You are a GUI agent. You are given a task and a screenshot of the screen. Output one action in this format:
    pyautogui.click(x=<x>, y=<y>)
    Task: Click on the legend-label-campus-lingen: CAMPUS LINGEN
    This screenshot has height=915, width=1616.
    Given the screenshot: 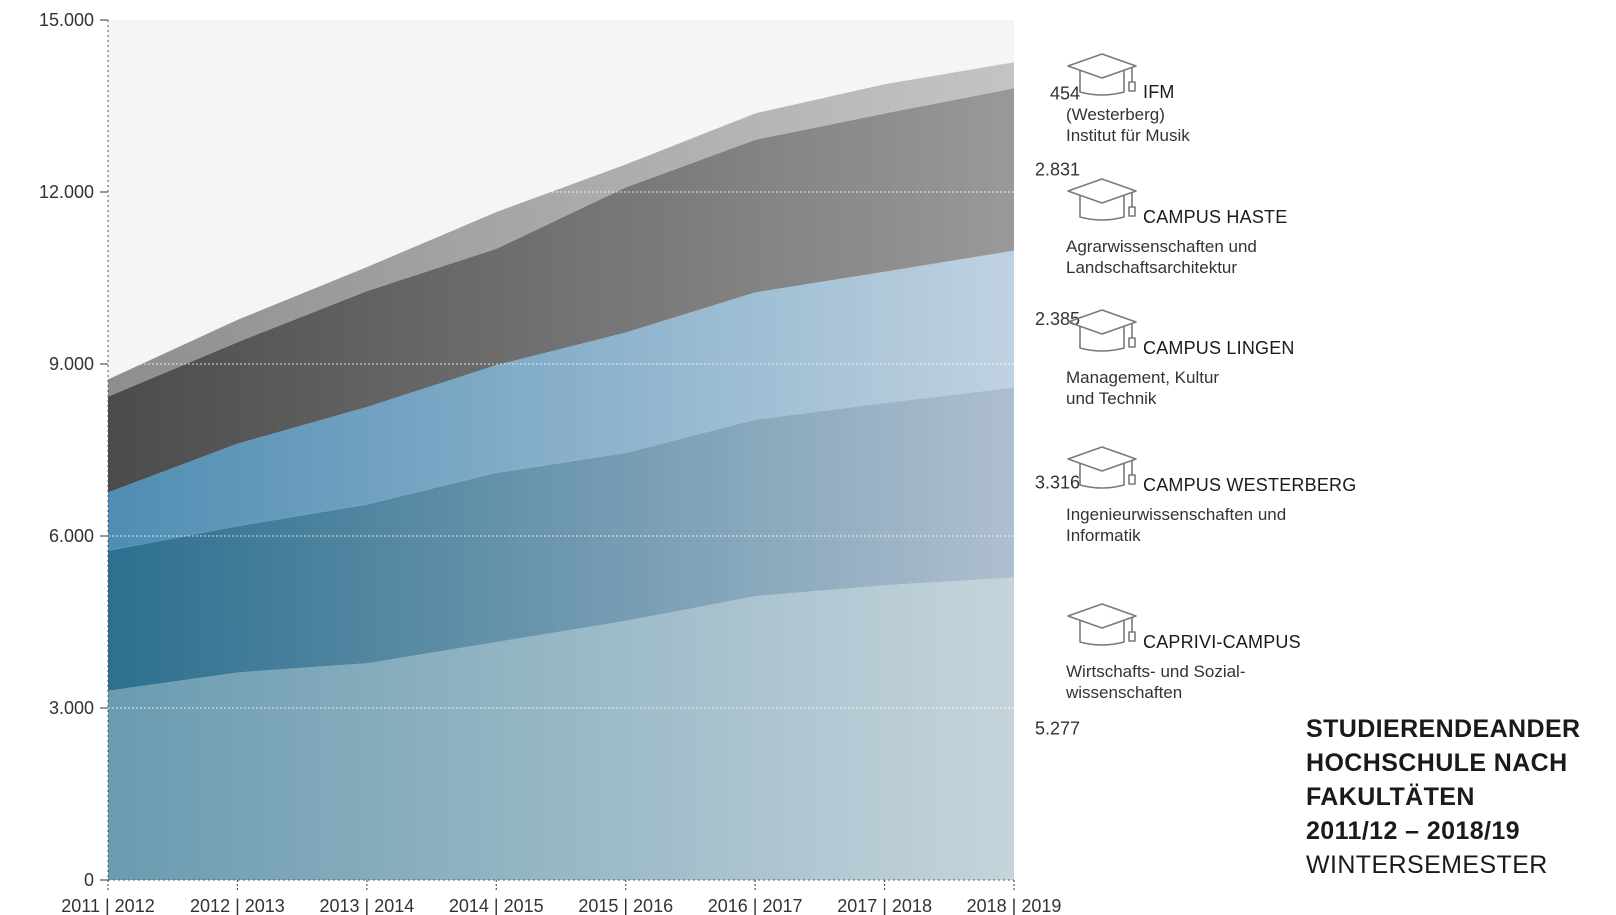 What is the action you would take?
    pyautogui.click(x=1219, y=348)
    